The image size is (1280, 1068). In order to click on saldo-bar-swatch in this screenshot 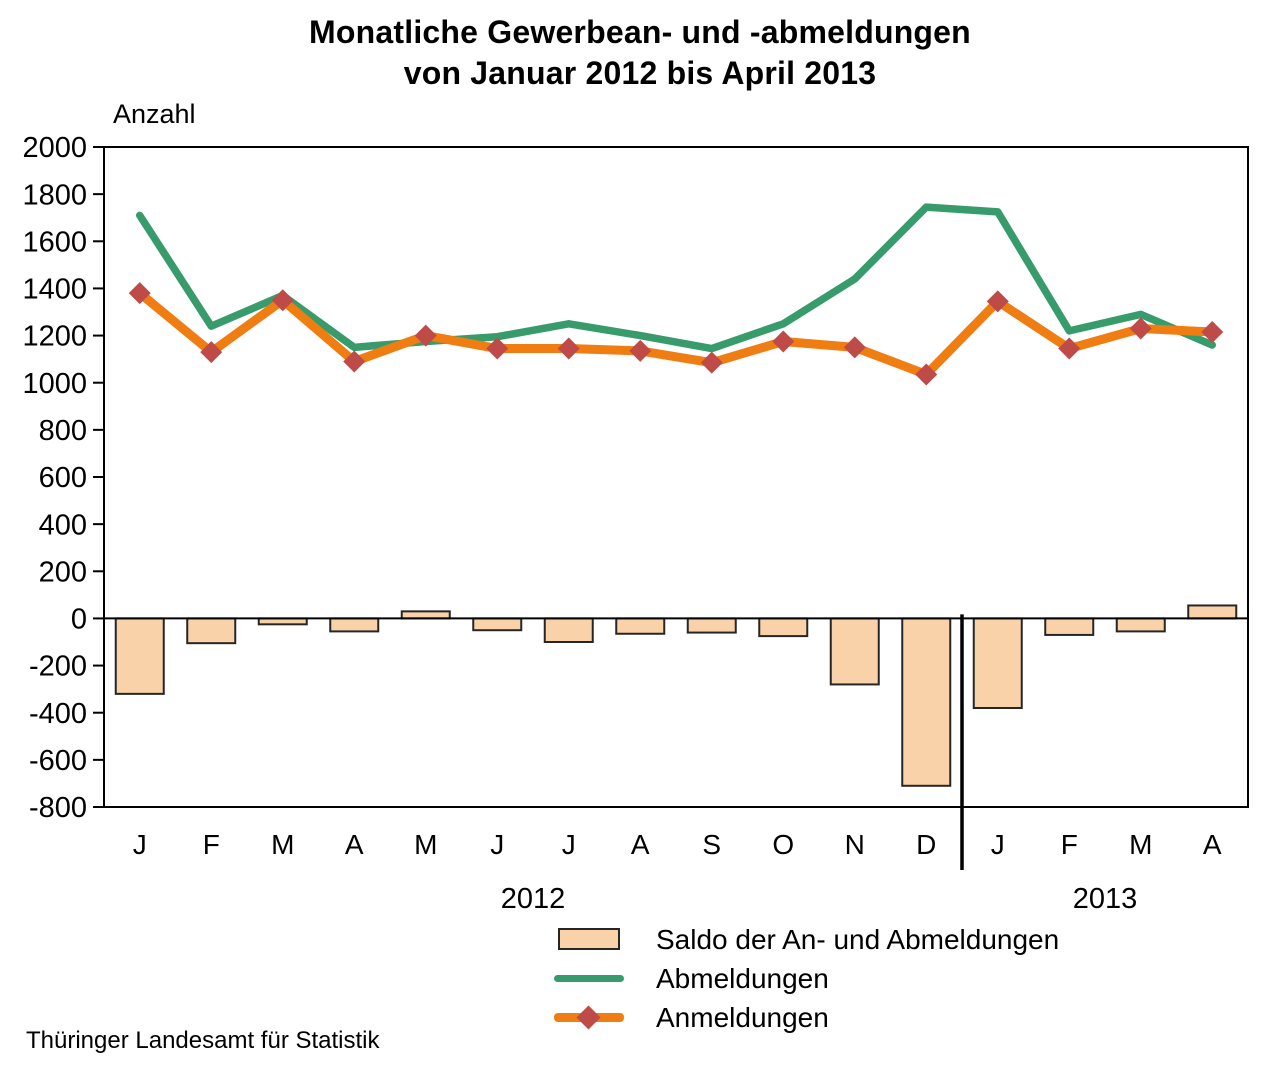, I will do `click(589, 939)`.